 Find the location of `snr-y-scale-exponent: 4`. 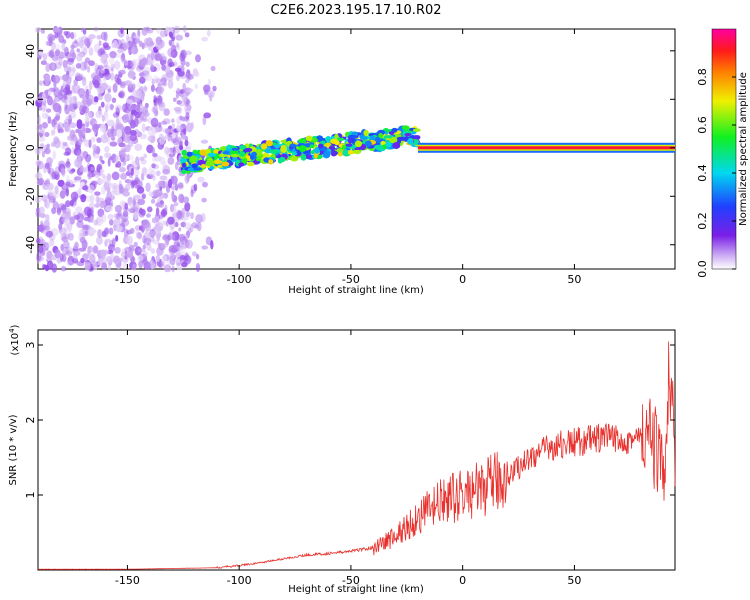

snr-y-scale-exponent: 4 is located at coordinates (12, 330).